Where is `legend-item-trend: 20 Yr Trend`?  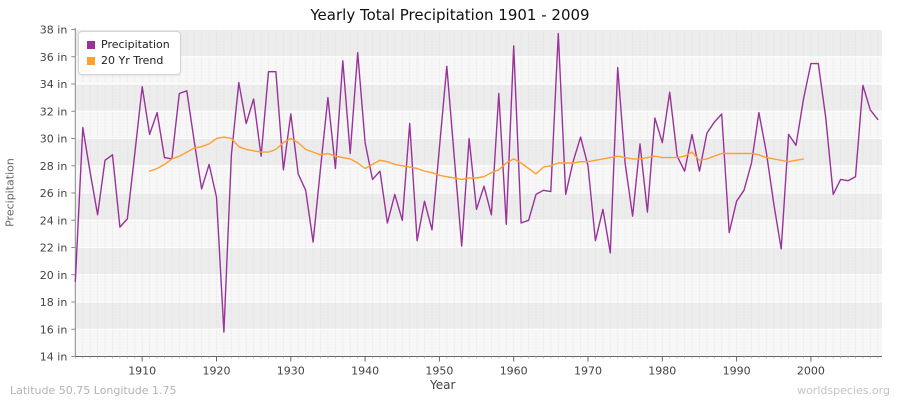 legend-item-trend: 20 Yr Trend is located at coordinates (128, 61).